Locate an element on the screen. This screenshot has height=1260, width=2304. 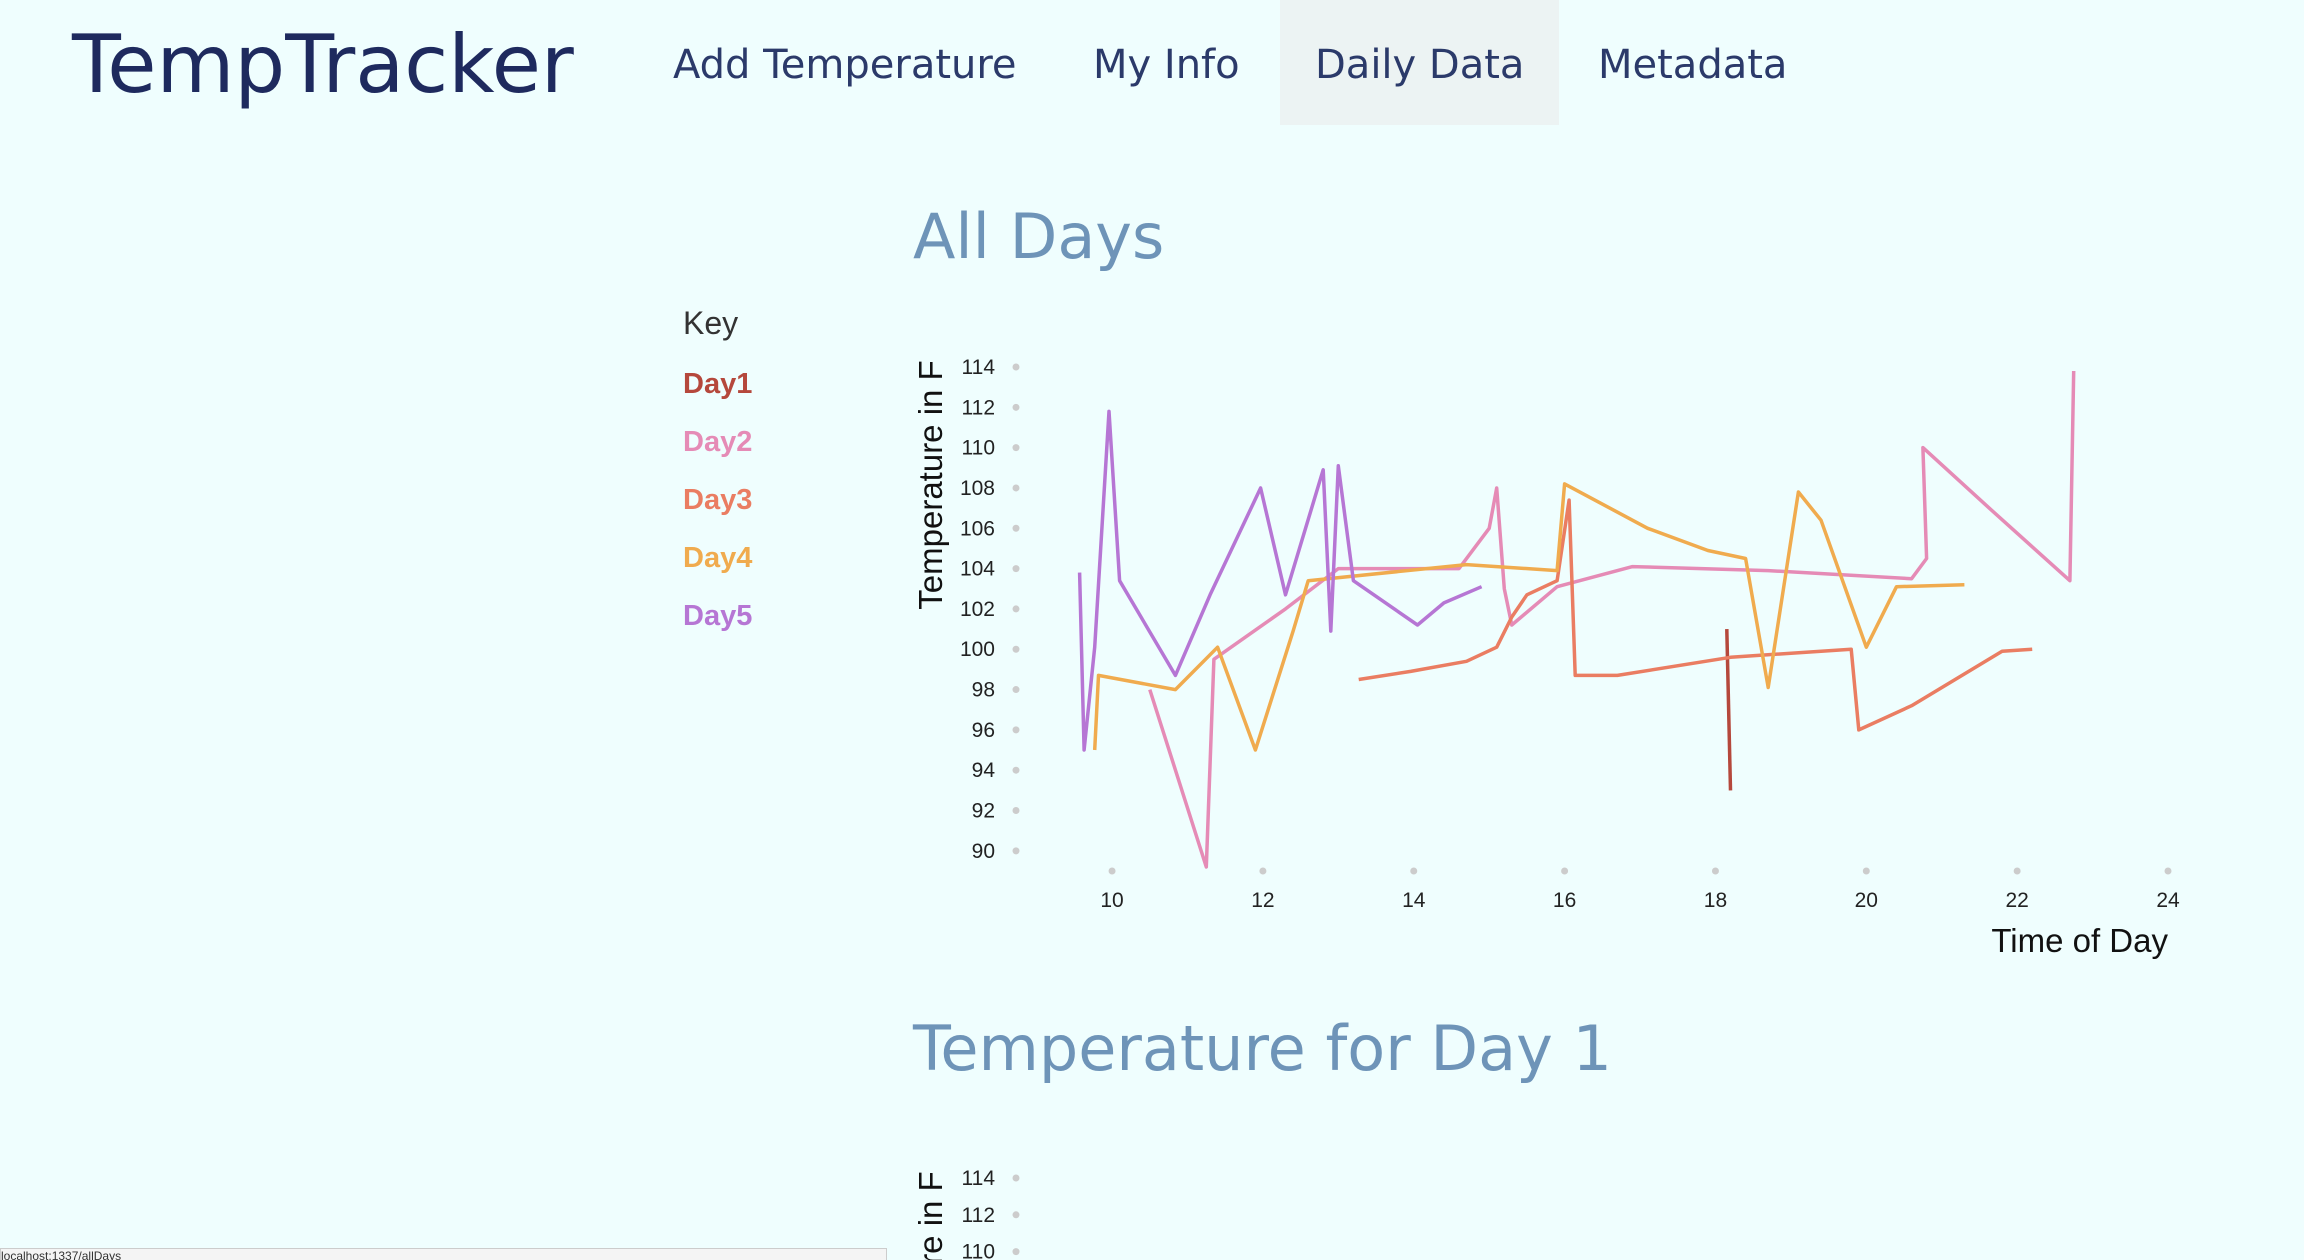
chart-title: All Days is located at coordinates (1039, 236).